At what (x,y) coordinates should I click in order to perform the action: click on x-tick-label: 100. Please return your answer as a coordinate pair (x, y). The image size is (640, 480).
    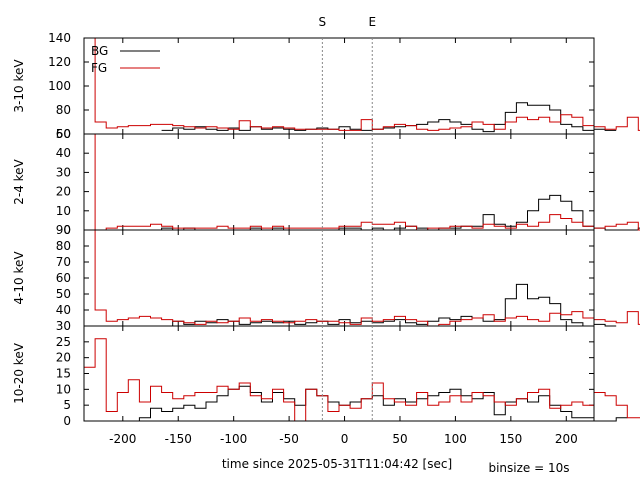
    Looking at the image, I should click on (455, 439).